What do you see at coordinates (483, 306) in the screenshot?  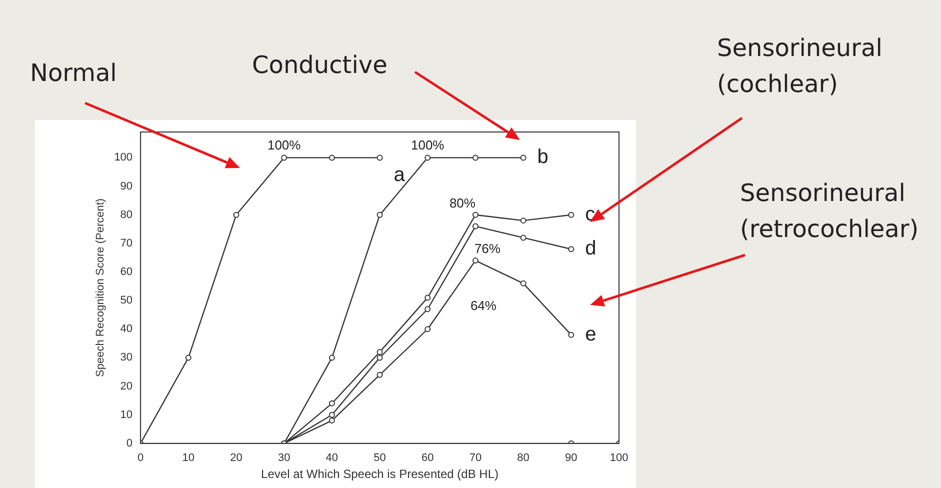 I see `annotation: 64%` at bounding box center [483, 306].